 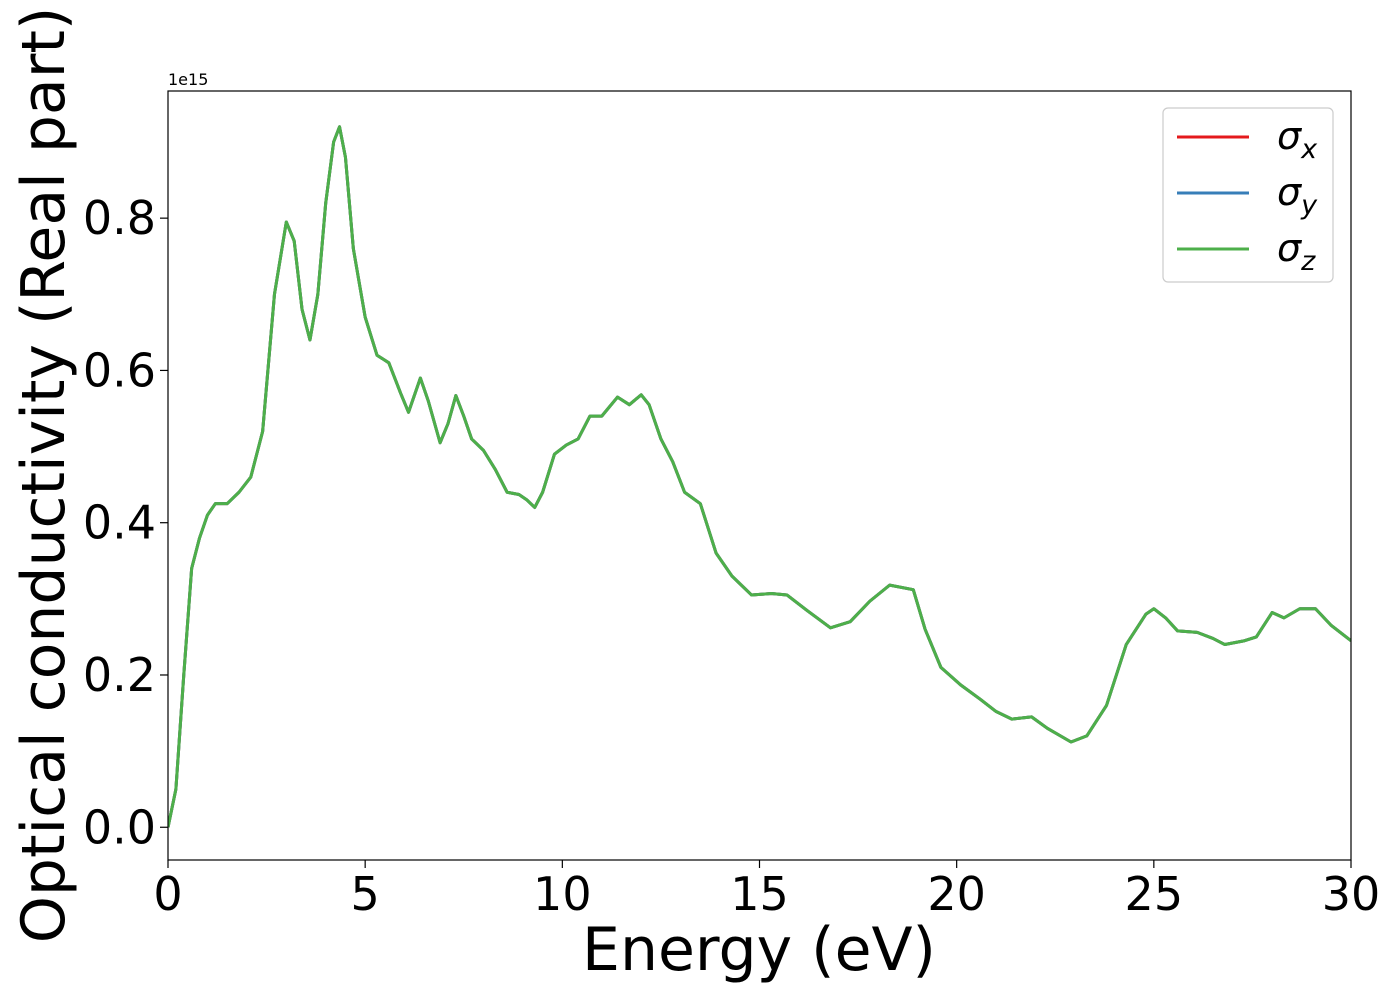 I want to click on y-tick-label: 0.6, so click(x=119, y=370).